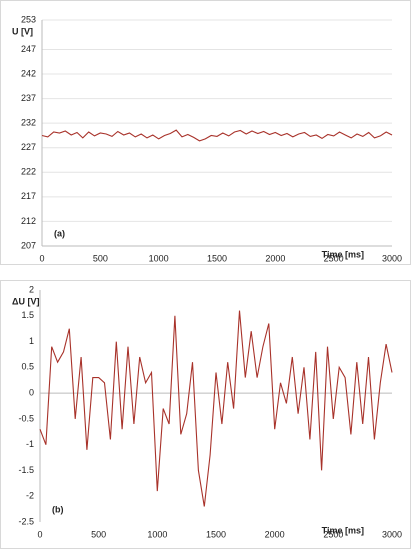 The image size is (413, 550). What do you see at coordinates (59, 233) in the screenshot?
I see `panel-label: (a)` at bounding box center [59, 233].